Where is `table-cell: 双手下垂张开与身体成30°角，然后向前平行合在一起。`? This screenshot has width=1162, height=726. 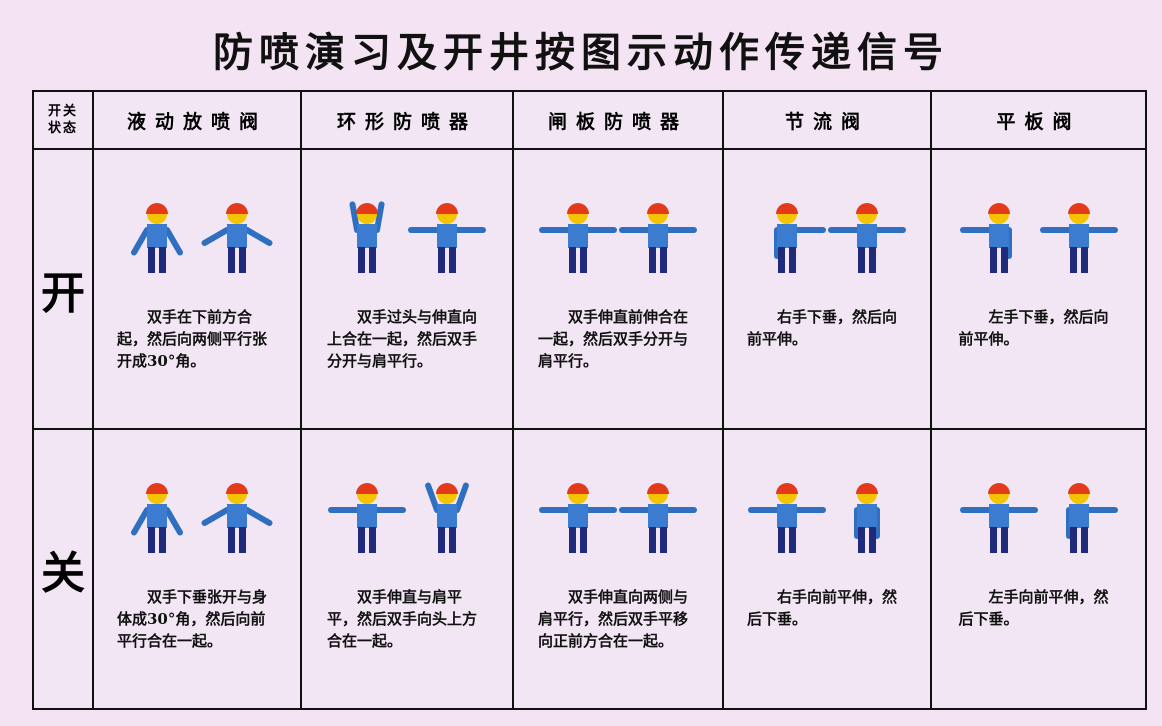 table-cell: 双手下垂张开与身体成30°角，然后向前平行合在一起。 is located at coordinates (197, 569).